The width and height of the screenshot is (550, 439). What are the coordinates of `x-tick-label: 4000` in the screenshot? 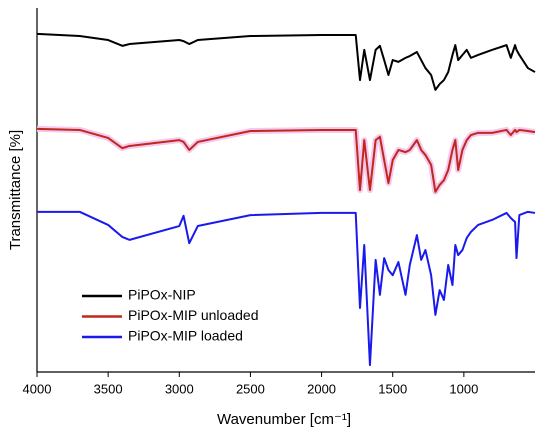 It's located at (37, 388).